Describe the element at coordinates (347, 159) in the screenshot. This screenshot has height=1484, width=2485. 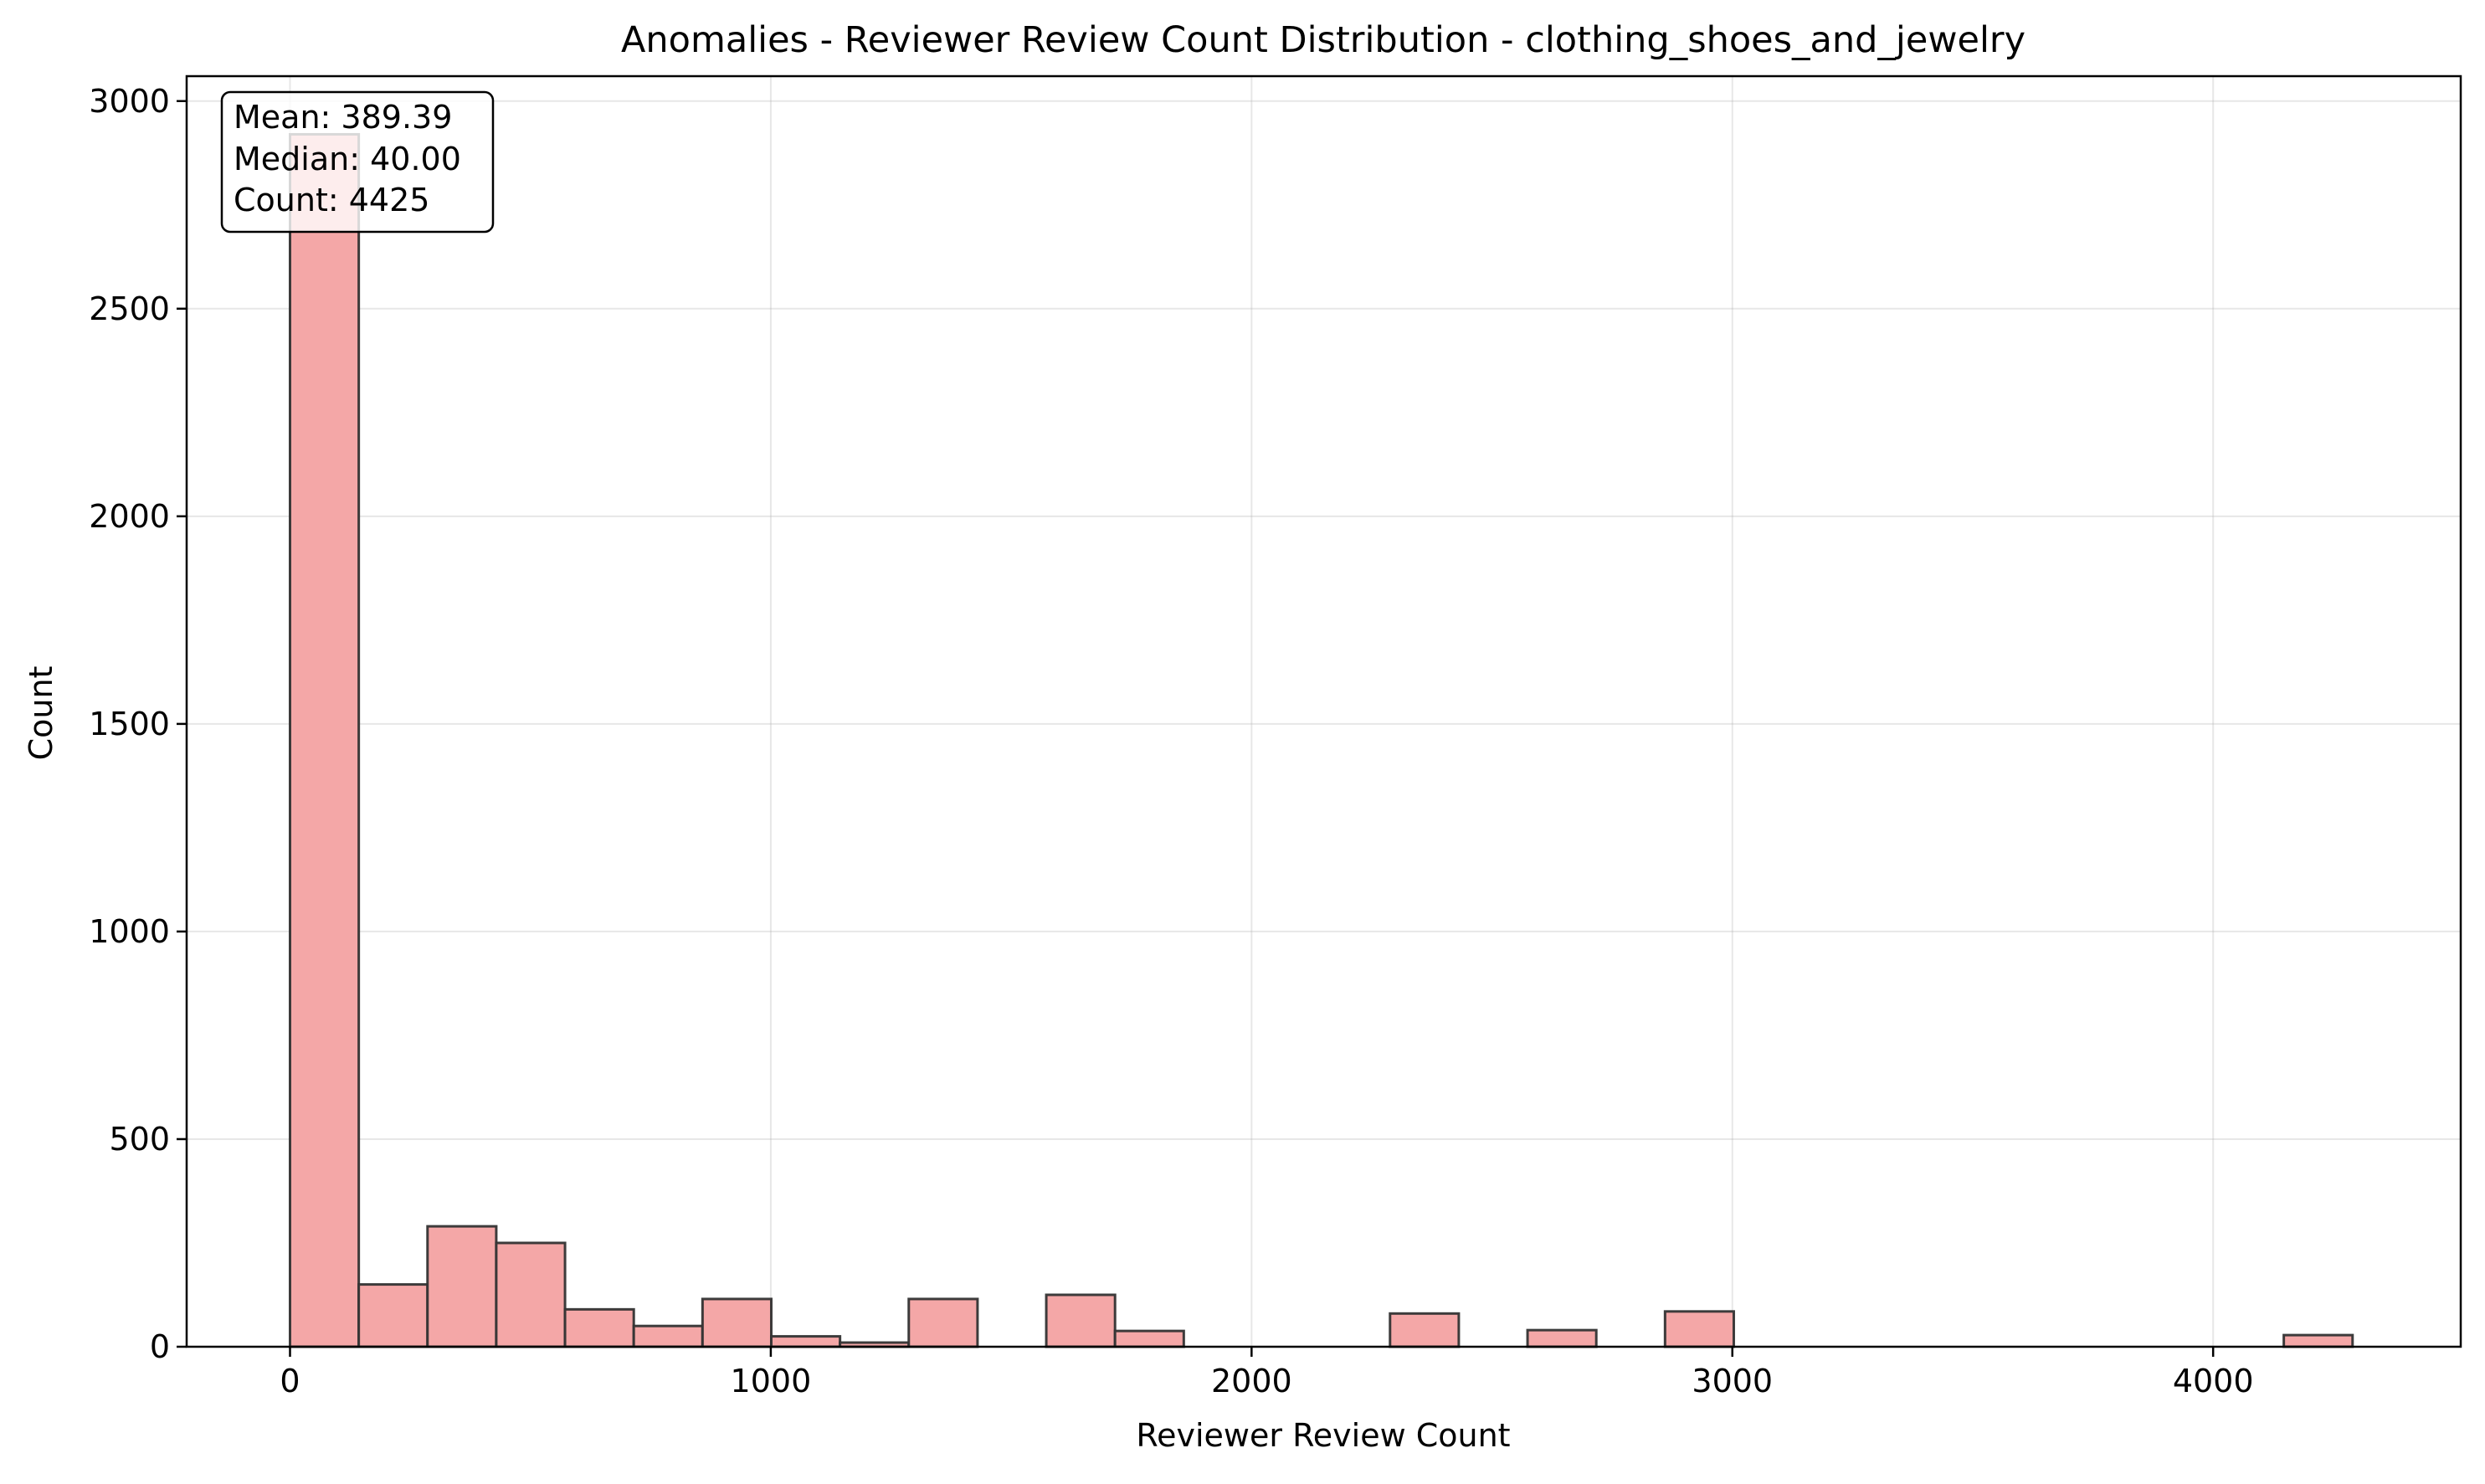
I see `stats-median-text: Median: 40.00` at that location.